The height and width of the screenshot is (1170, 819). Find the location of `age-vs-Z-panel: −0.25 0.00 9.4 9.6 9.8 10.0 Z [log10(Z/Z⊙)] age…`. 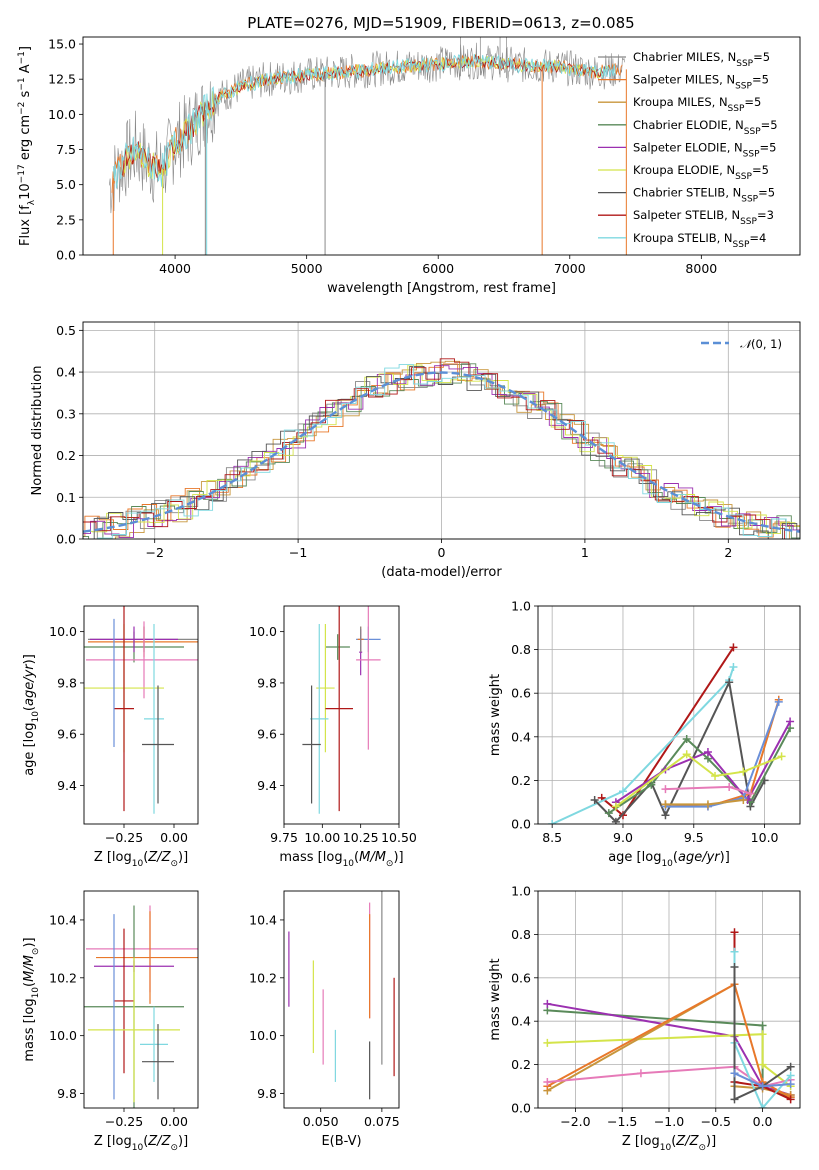

age-vs-Z-panel: −0.25 0.00 9.4 9.6 9.8 10.0 Z [log10(Z/Z⊙)] age… is located at coordinates (110, 737).